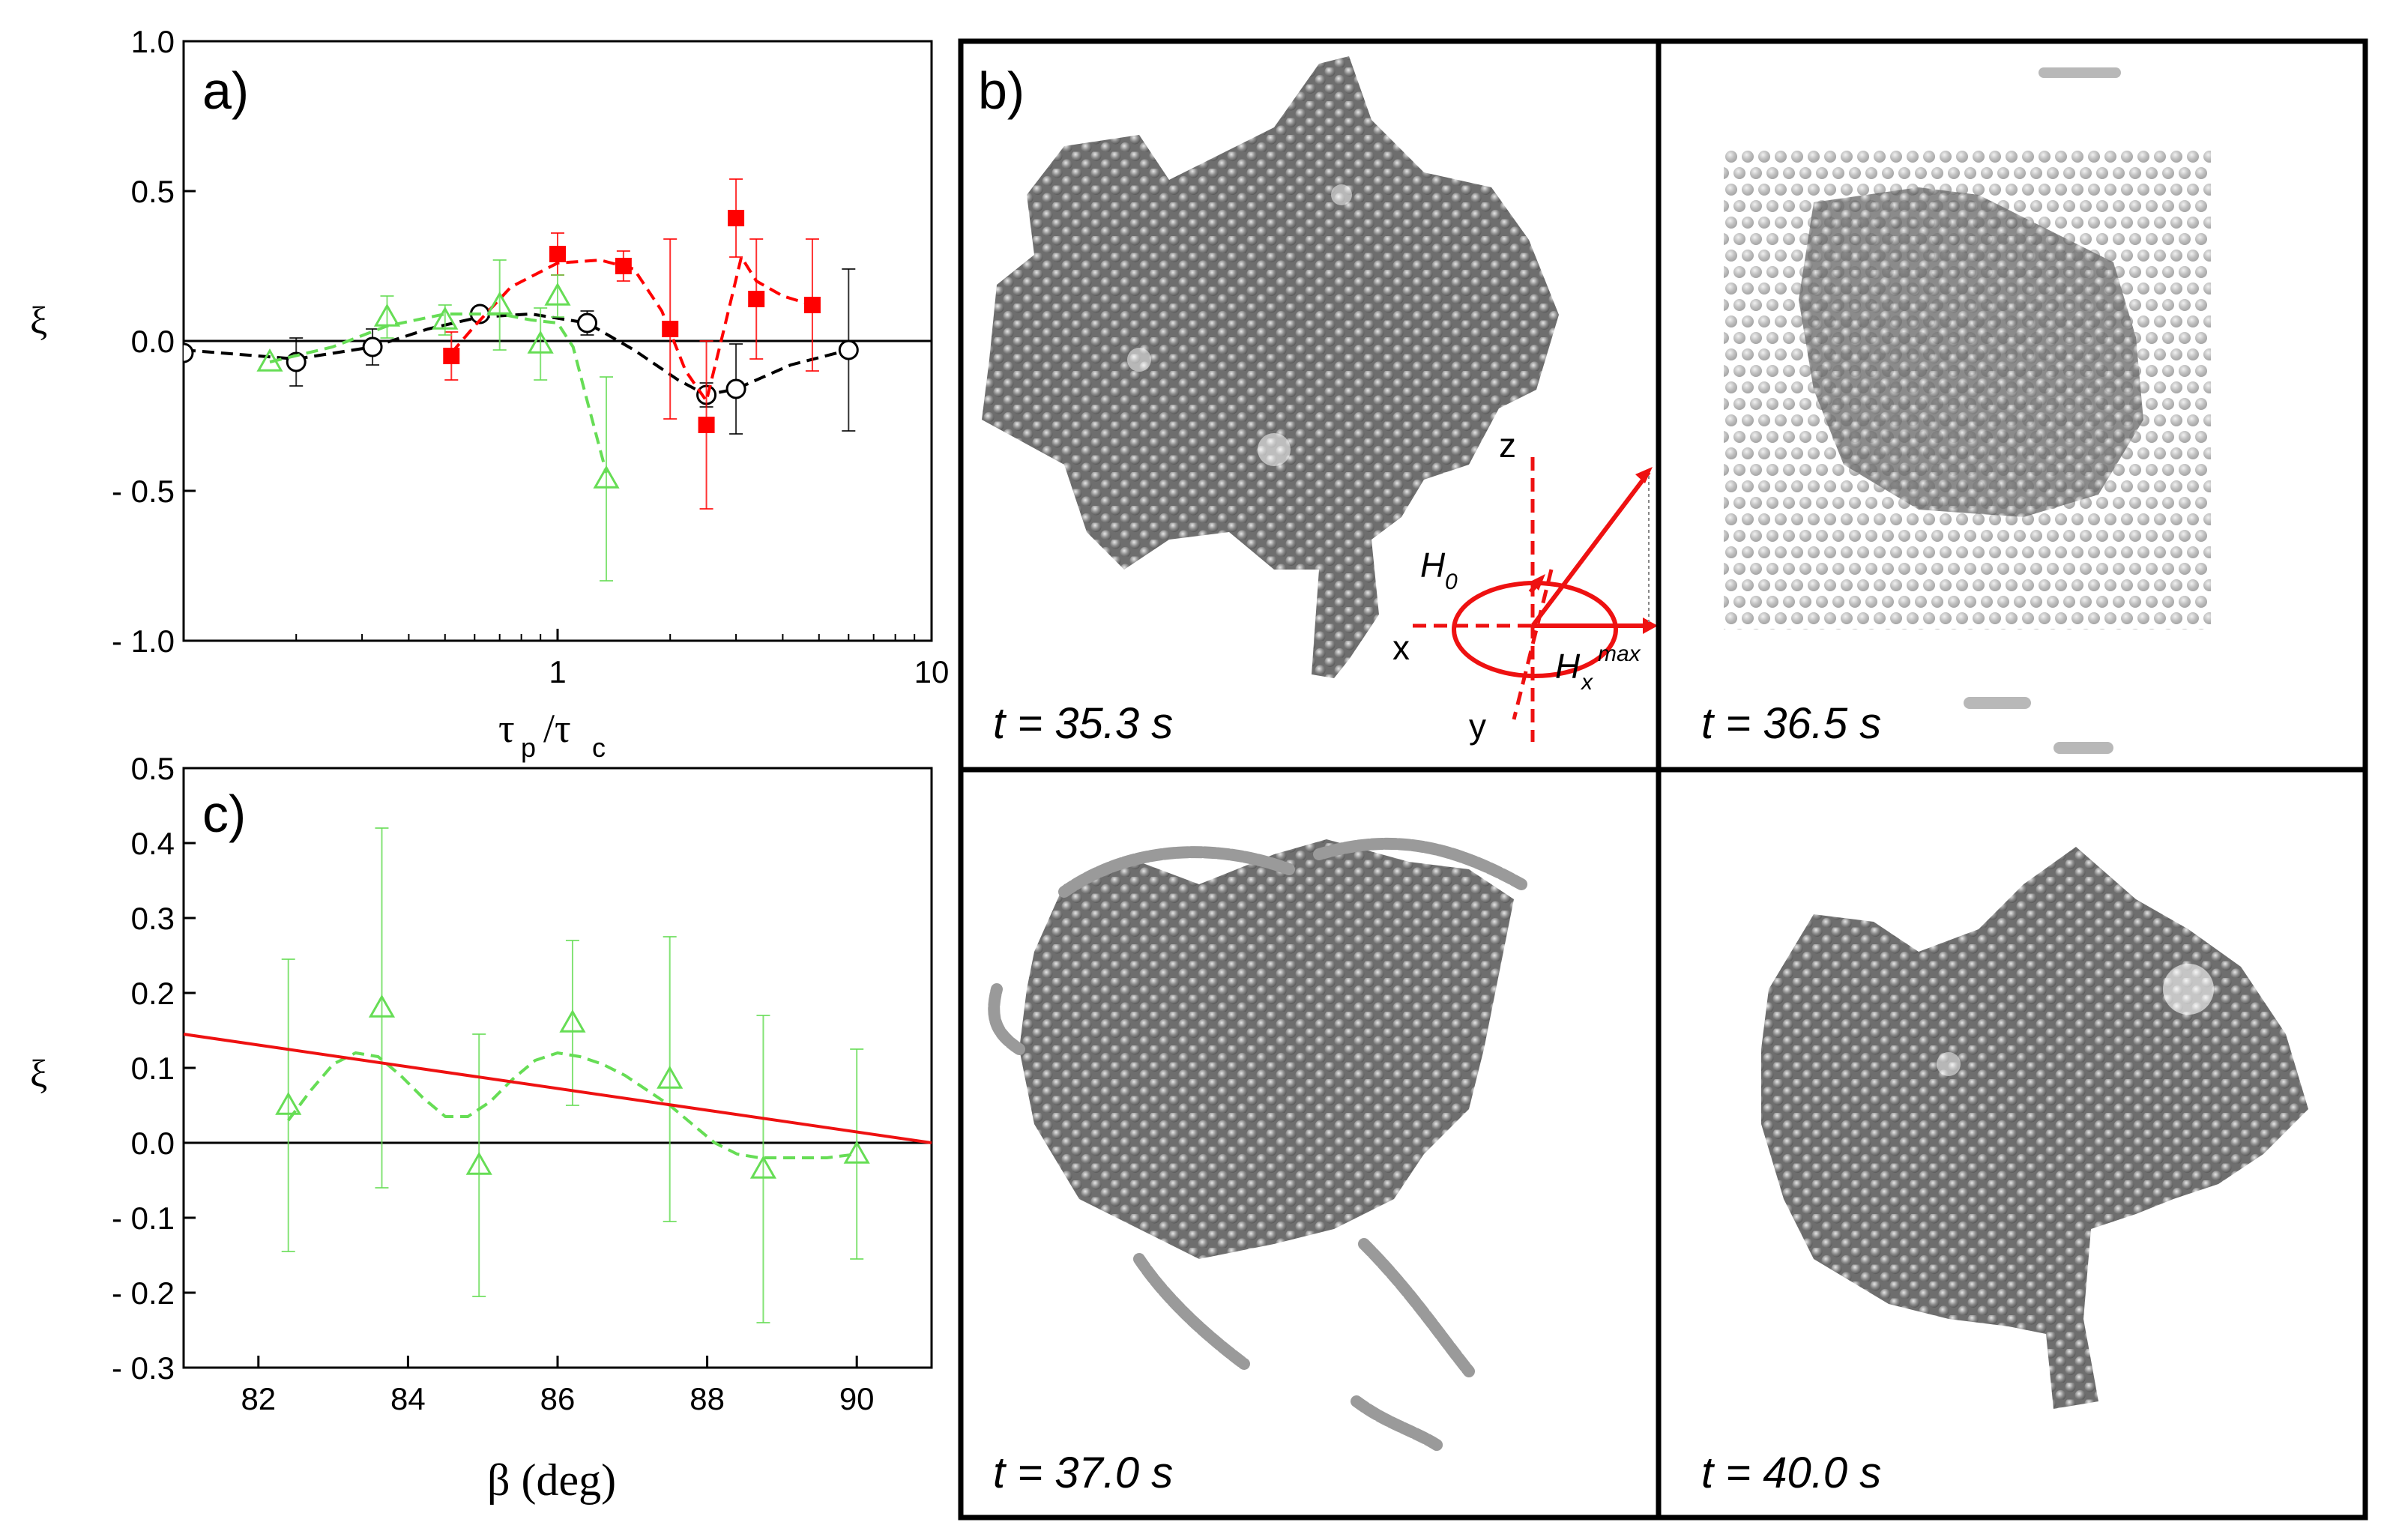 Image resolution: width=2390 pixels, height=1540 pixels. What do you see at coordinates (1590, 549) in the screenshot?
I see `field-vector` at bounding box center [1590, 549].